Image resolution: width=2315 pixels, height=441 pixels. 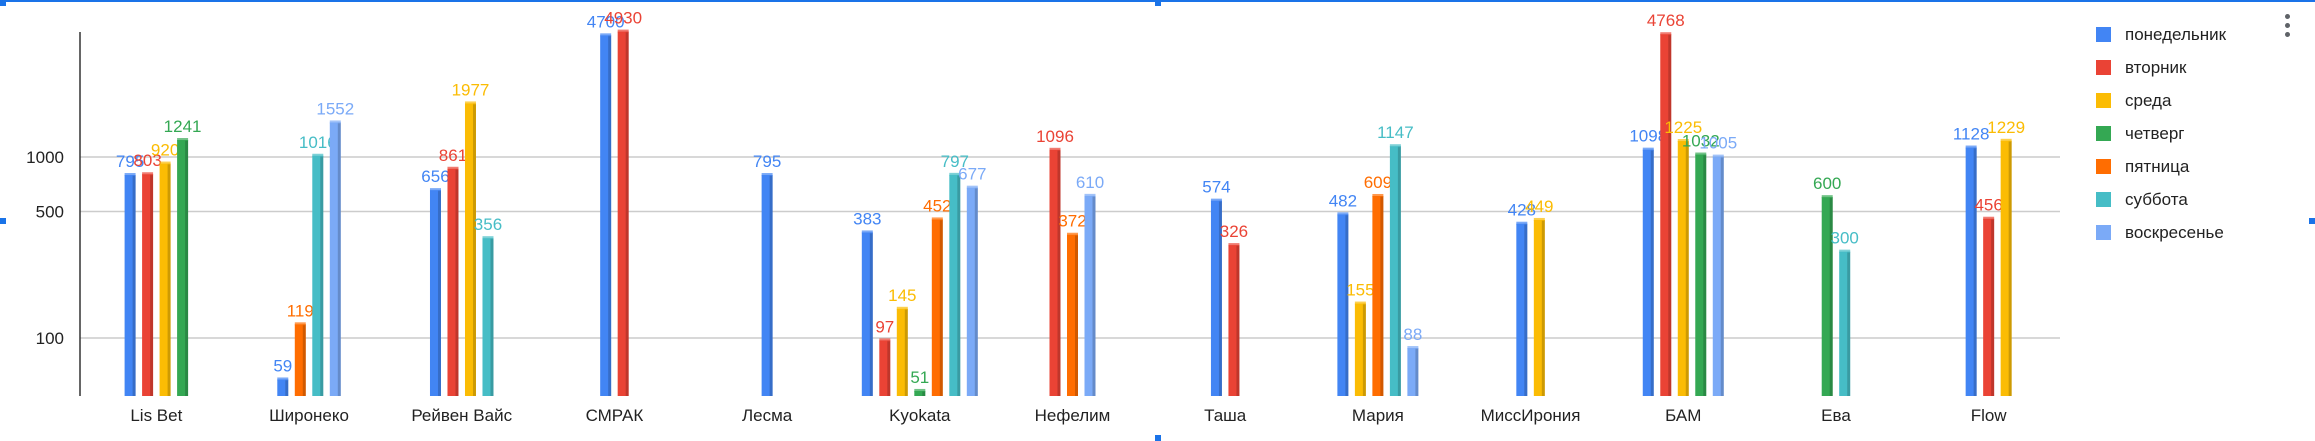 I want to click on data-label: 1977, so click(x=471, y=89).